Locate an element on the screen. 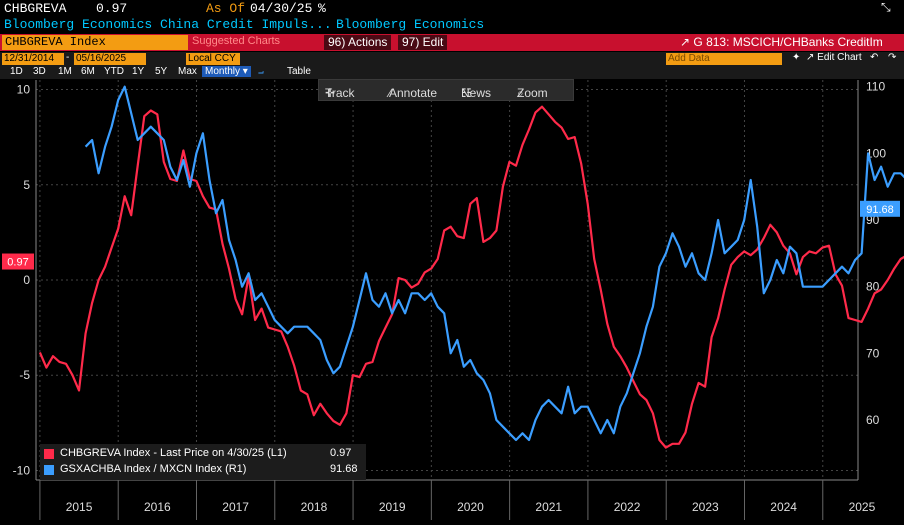 Image resolution: width=904 pixels, height=525 pixels. last-value-badge-red is located at coordinates (18, 261).